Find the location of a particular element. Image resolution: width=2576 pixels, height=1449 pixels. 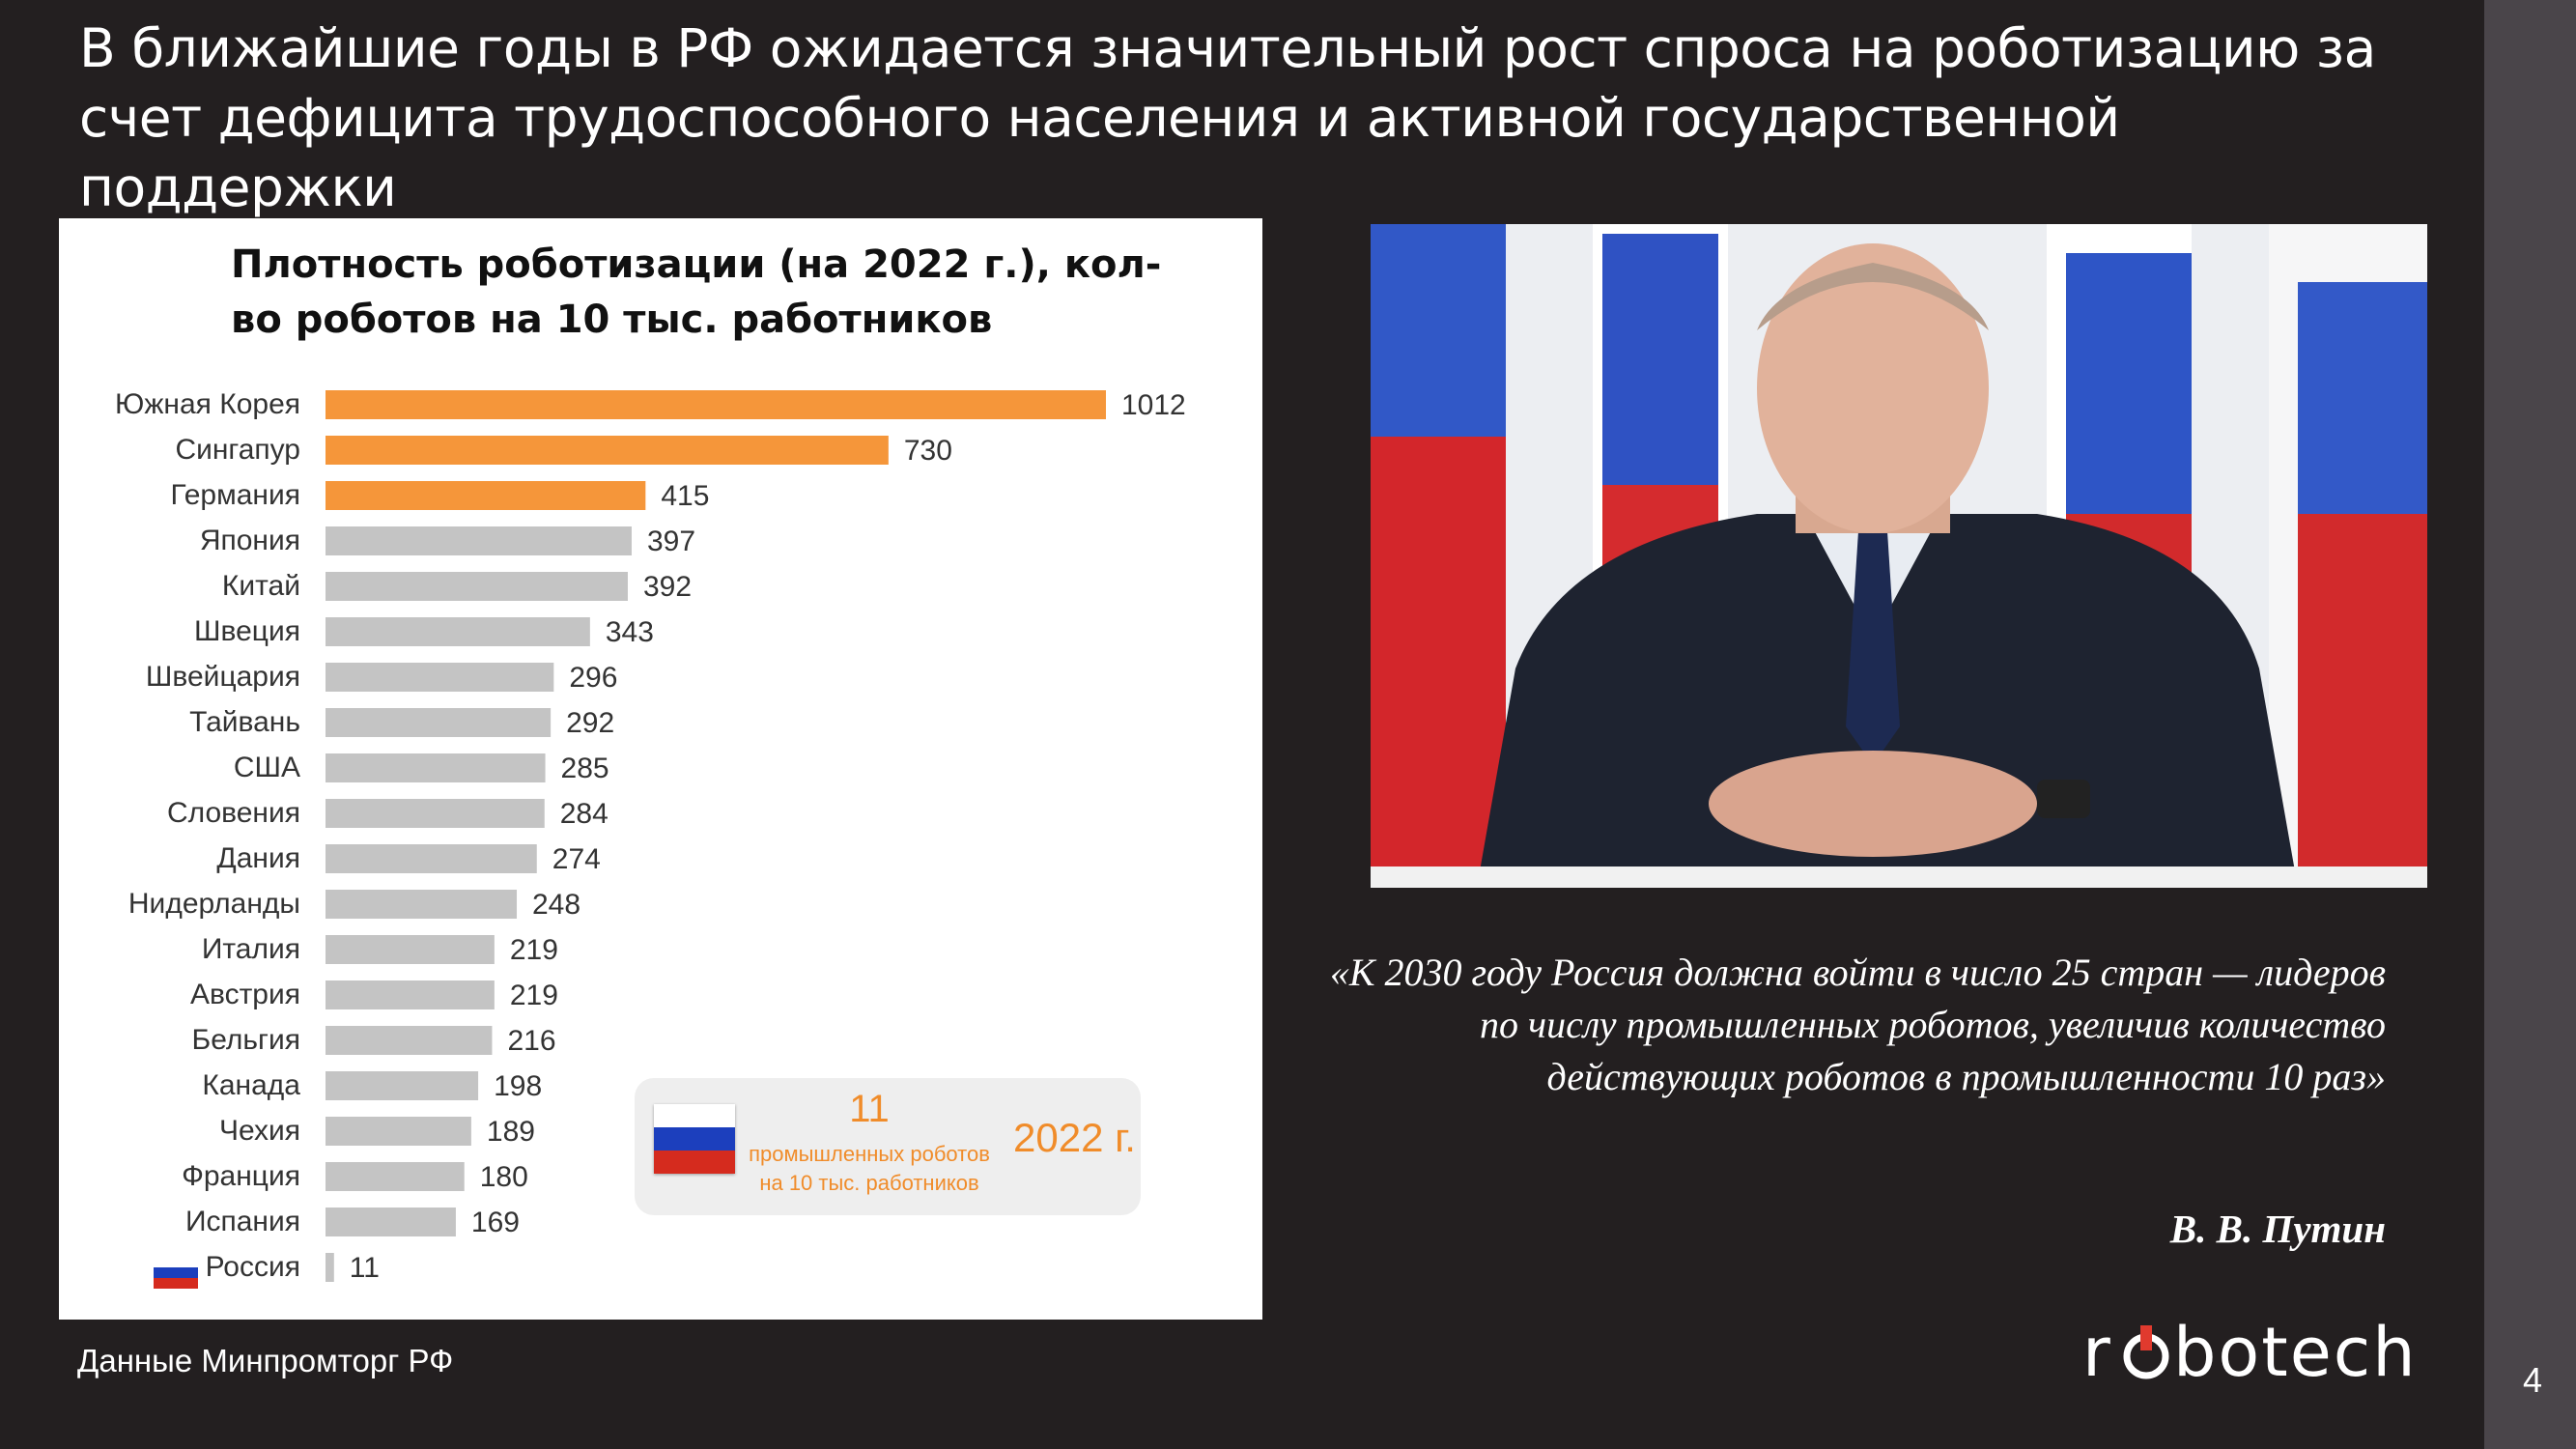

category-label: Франция is located at coordinates (241, 1176).